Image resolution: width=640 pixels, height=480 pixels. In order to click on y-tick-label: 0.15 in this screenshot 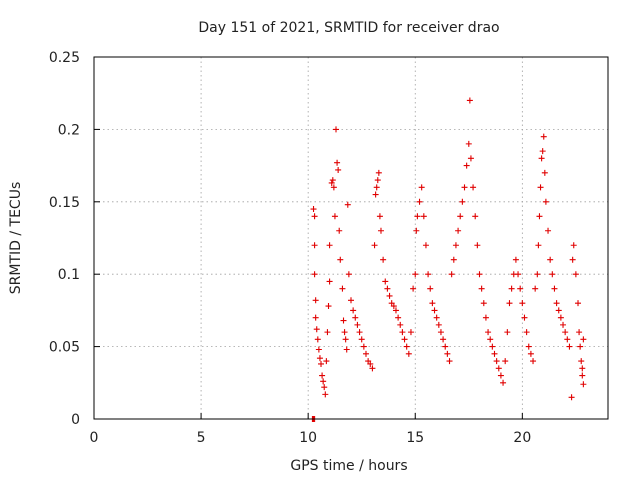, I will do `click(64, 203)`.